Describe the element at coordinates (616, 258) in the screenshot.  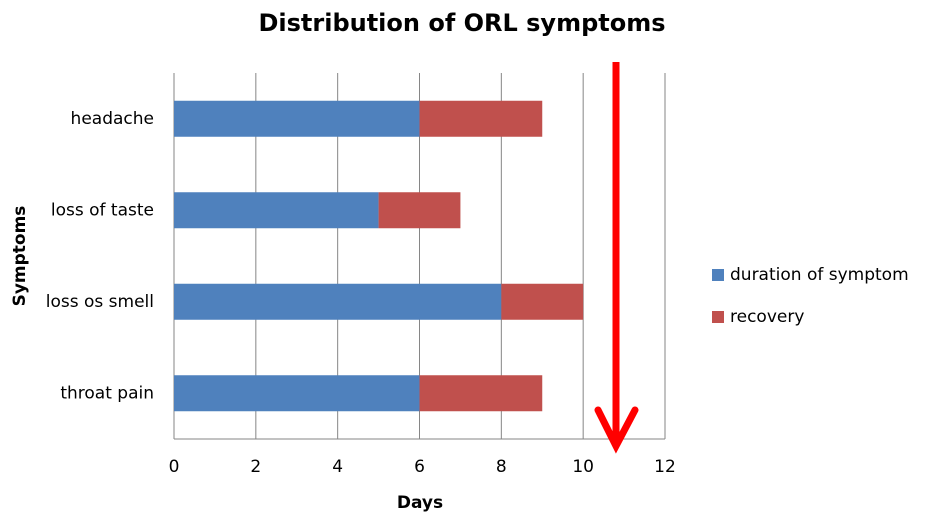
I see `annotation-arrow` at that location.